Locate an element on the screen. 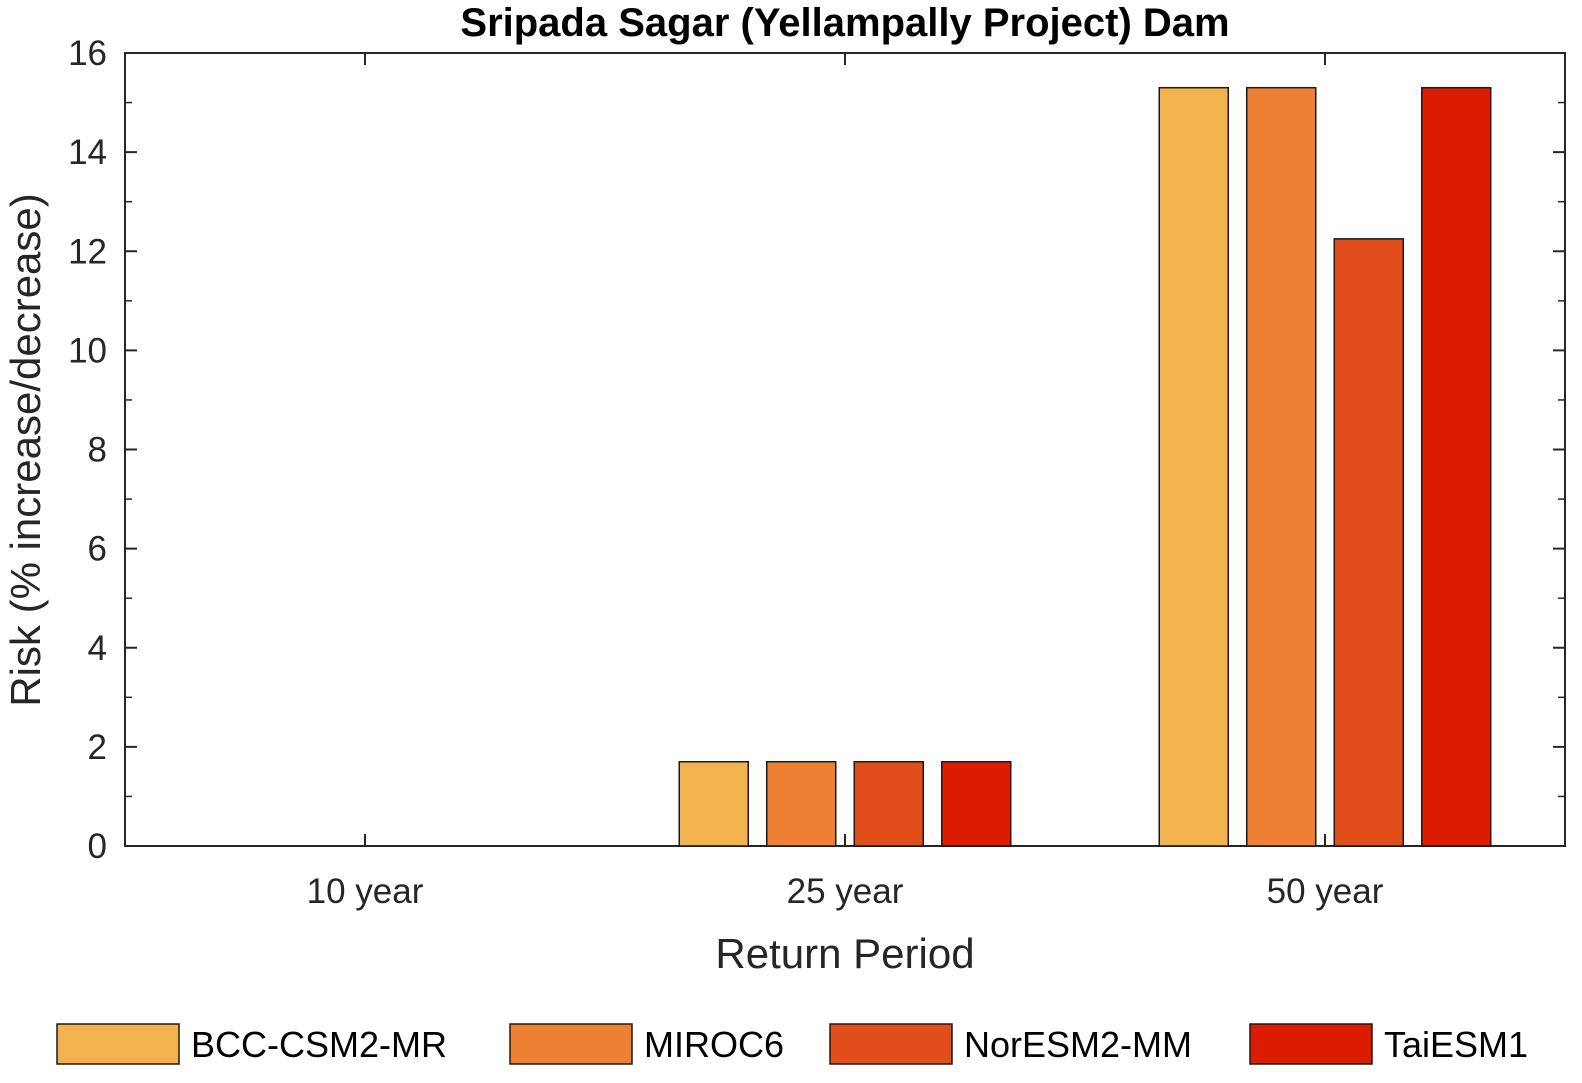 Image resolution: width=1582 pixels, height=1083 pixels. y-tick-label: 12 is located at coordinates (87, 251).